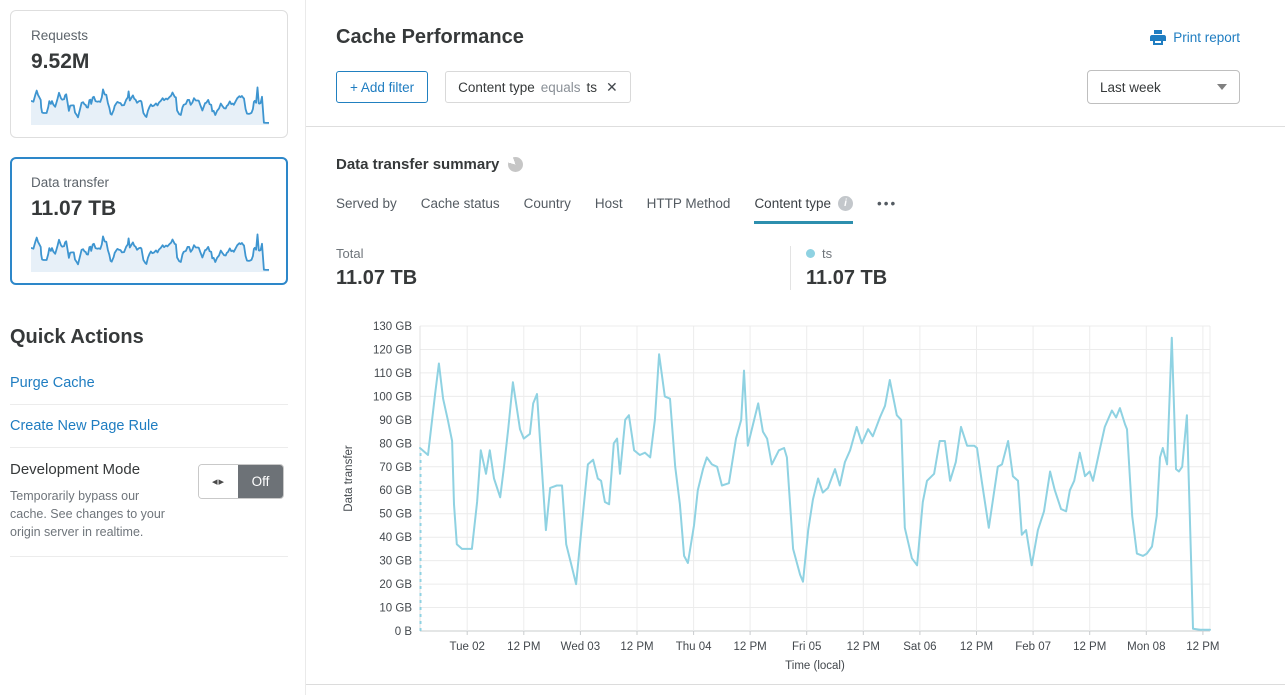 This screenshot has width=1285, height=695. What do you see at coordinates (395, 562) in the screenshot?
I see `svg-text: 30 GB` at bounding box center [395, 562].